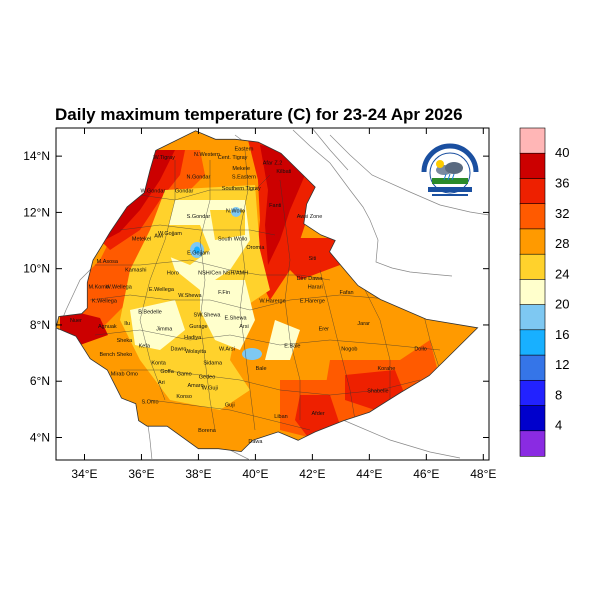 Image resolution: width=600 pixels, height=600 pixels. Describe the element at coordinates (199, 217) in the screenshot. I see `region-label: S.Gondar` at that location.